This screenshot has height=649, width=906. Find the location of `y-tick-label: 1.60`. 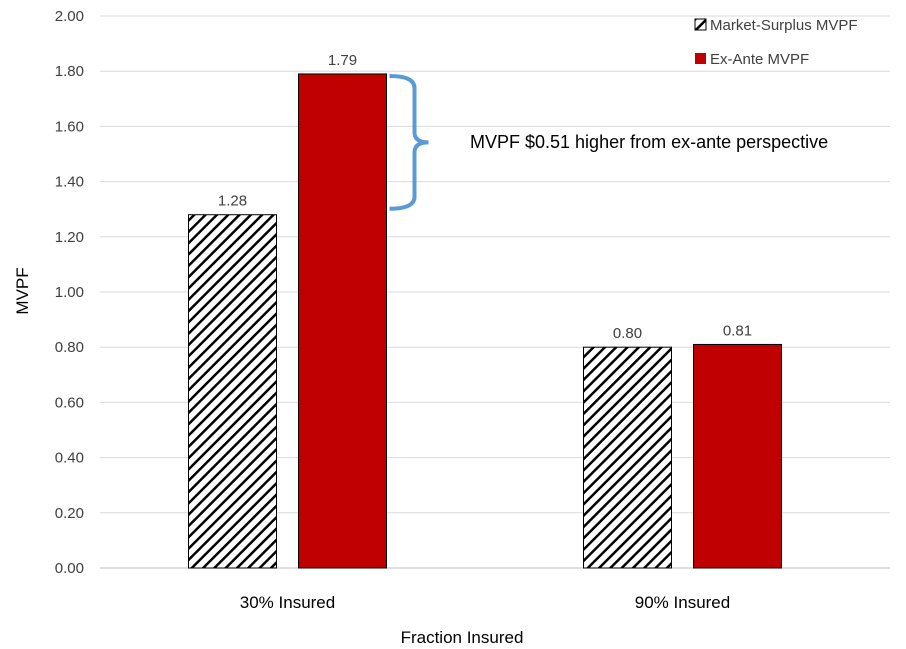

y-tick-label: 1.60 is located at coordinates (69, 126).